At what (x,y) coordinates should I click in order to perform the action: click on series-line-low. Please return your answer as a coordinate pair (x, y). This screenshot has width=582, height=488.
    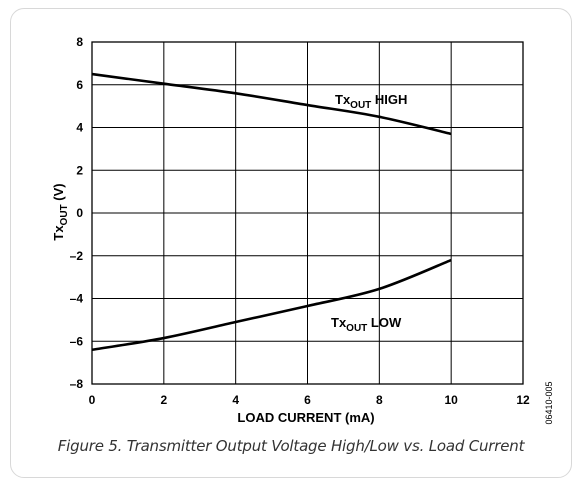
    Looking at the image, I should click on (271, 305).